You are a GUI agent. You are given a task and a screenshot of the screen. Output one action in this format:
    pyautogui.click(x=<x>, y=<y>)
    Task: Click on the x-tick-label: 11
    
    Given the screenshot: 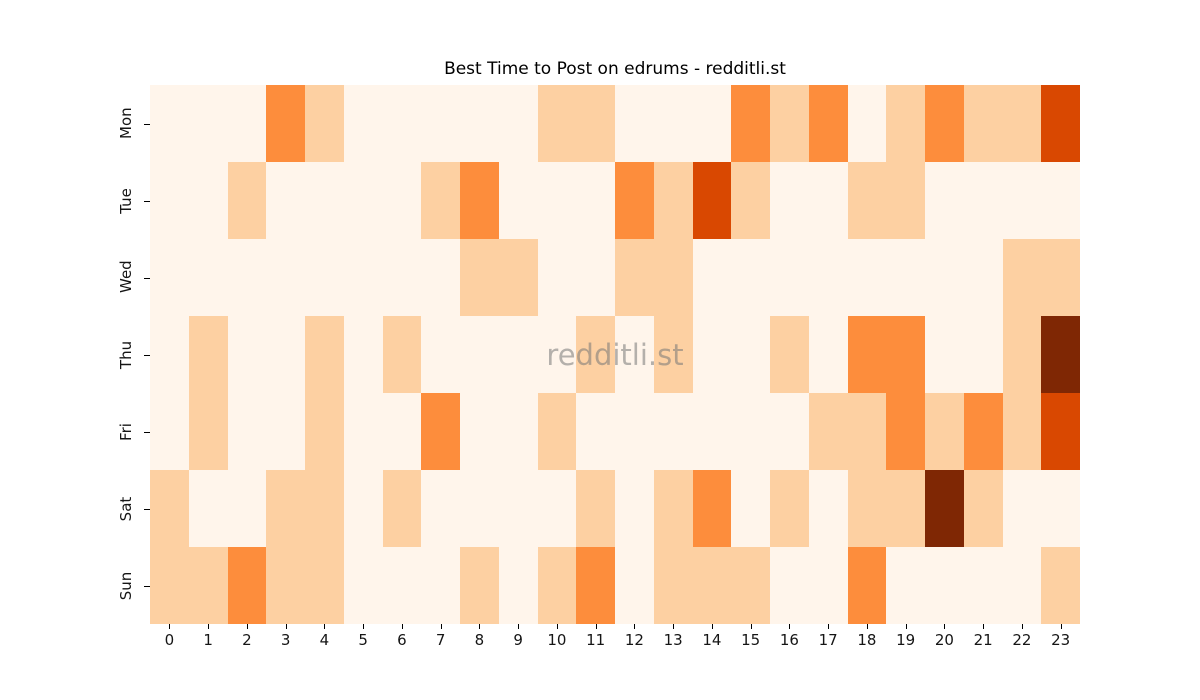 What is the action you would take?
    pyautogui.click(x=596, y=640)
    